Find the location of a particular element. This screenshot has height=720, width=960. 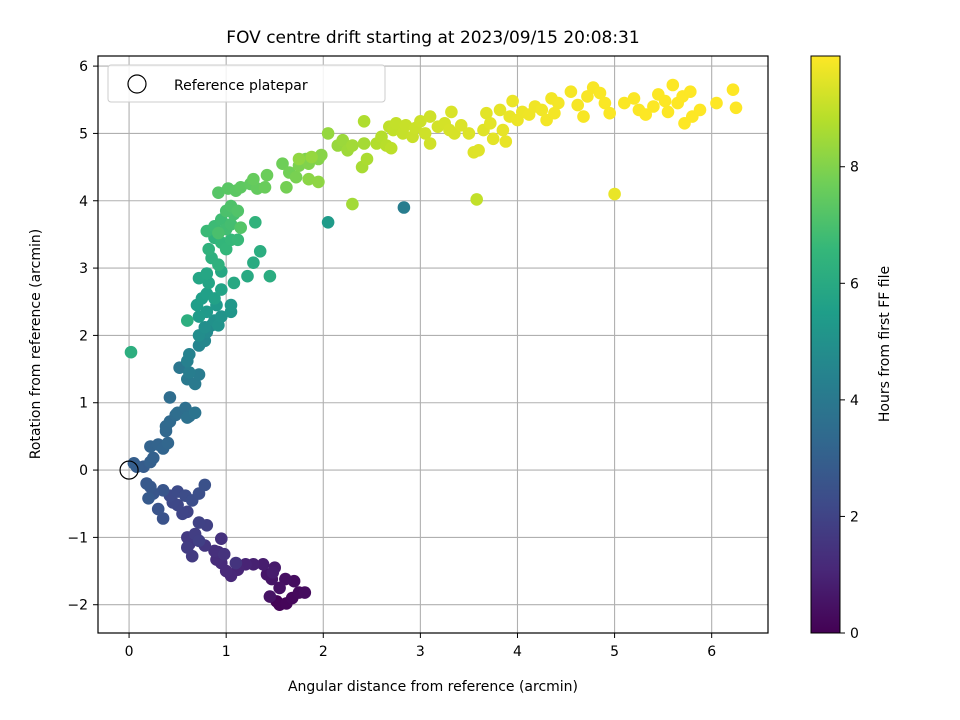

y-tick-label: 3 is located at coordinates (83, 269).